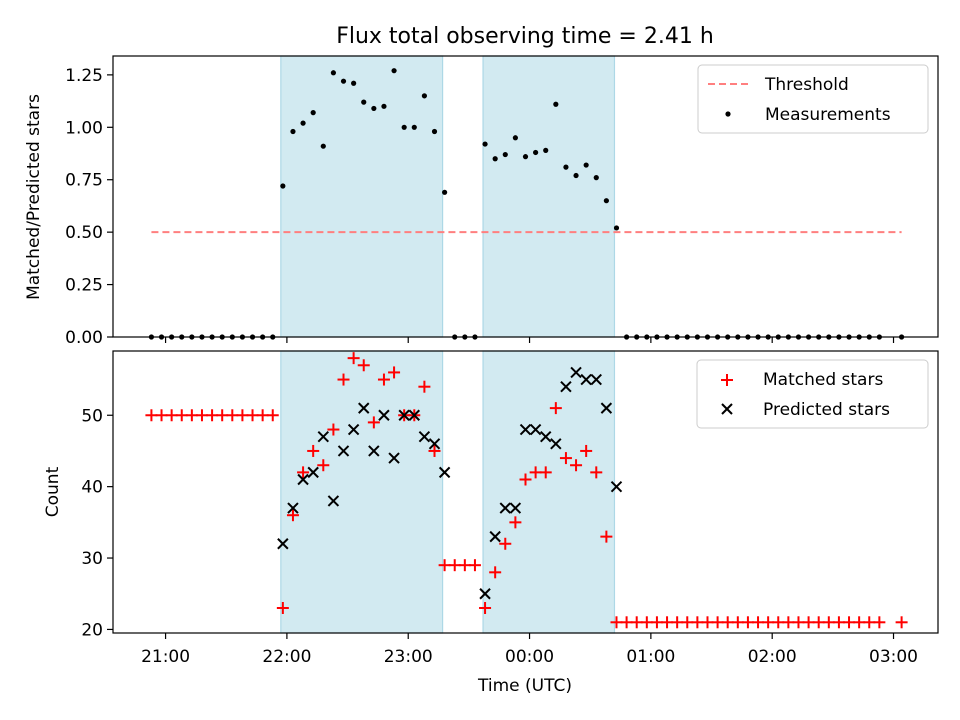 The height and width of the screenshot is (720, 960). I want to click on x-tick-label: 23:00, so click(408, 657).